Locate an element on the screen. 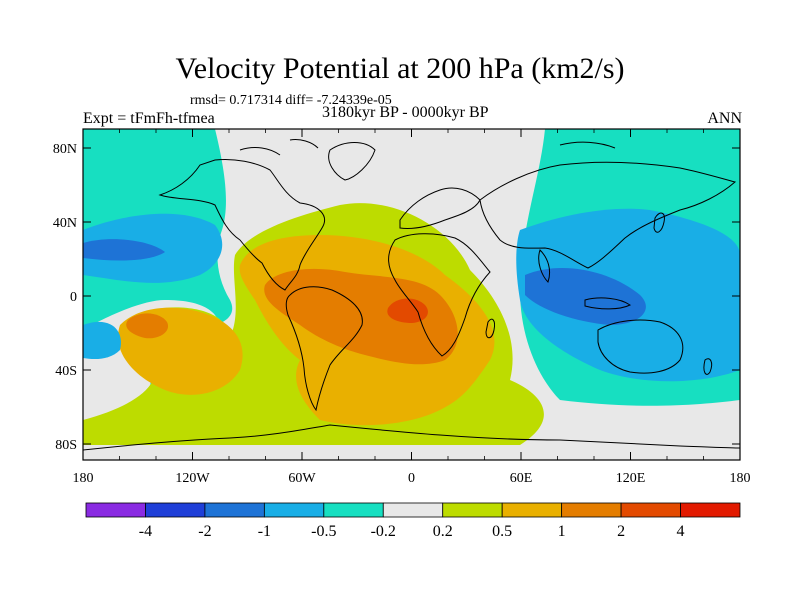 The height and width of the screenshot is (600, 800). coast-greenland is located at coordinates (352, 161).